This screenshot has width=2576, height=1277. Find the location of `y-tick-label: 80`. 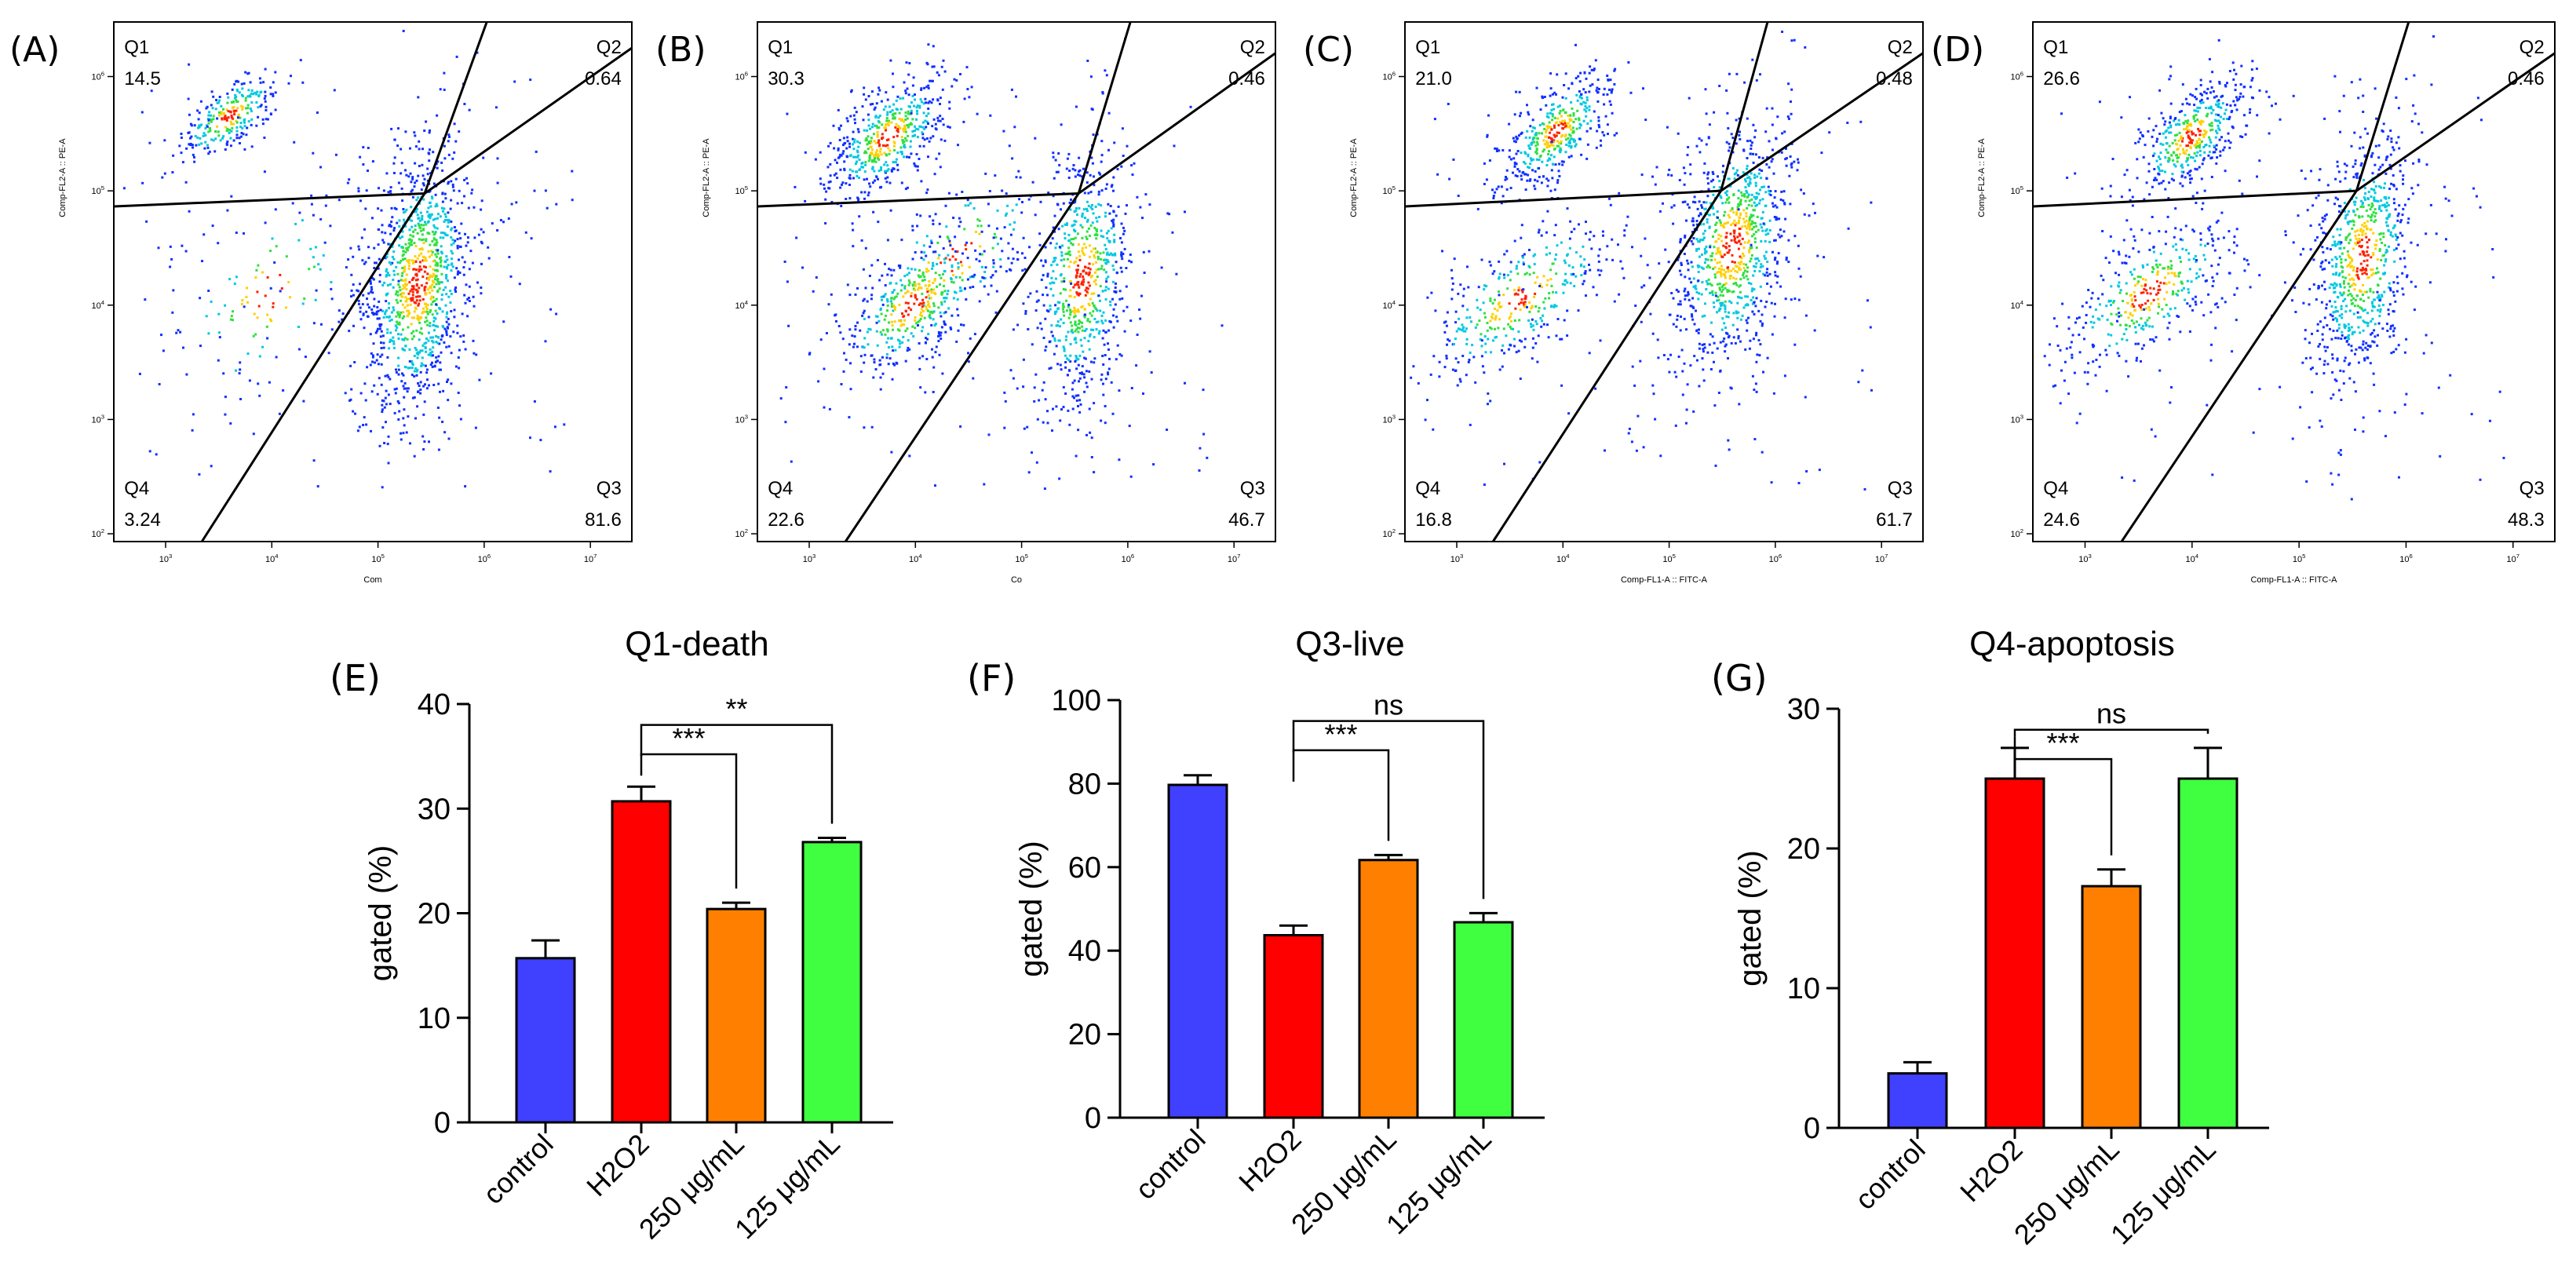

y-tick-label: 80 is located at coordinates (1084, 784).